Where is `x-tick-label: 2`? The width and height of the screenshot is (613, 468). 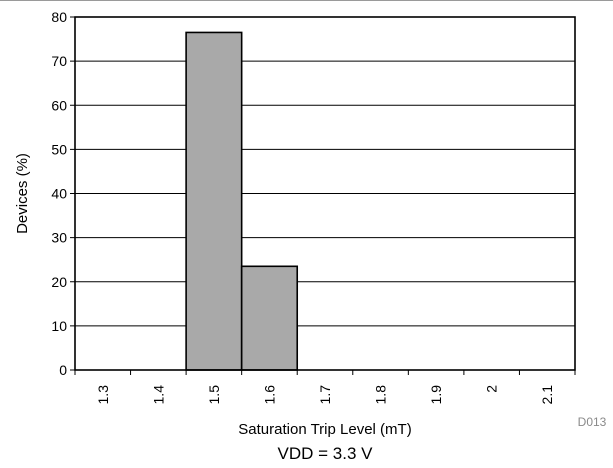
x-tick-label: 2 is located at coordinates (492, 389).